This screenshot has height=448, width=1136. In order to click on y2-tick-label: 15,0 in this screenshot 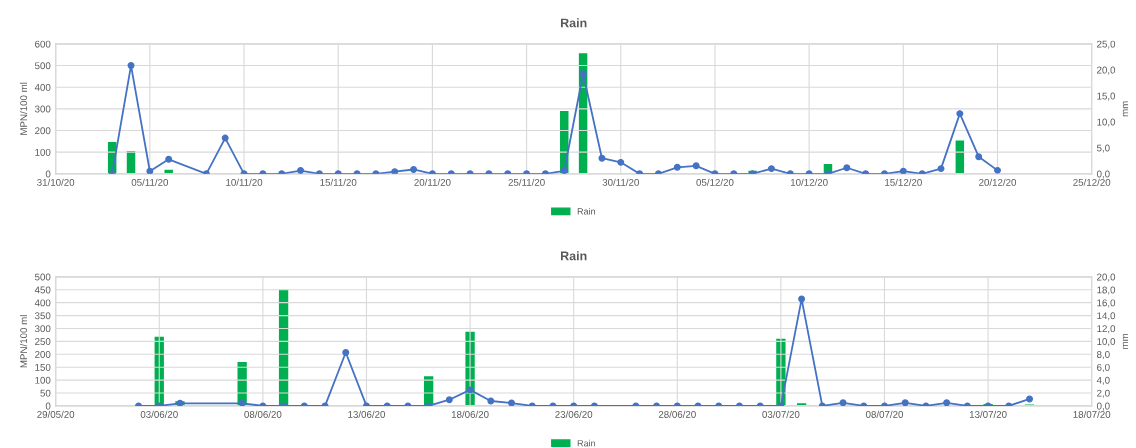, I will do `click(1106, 96)`.